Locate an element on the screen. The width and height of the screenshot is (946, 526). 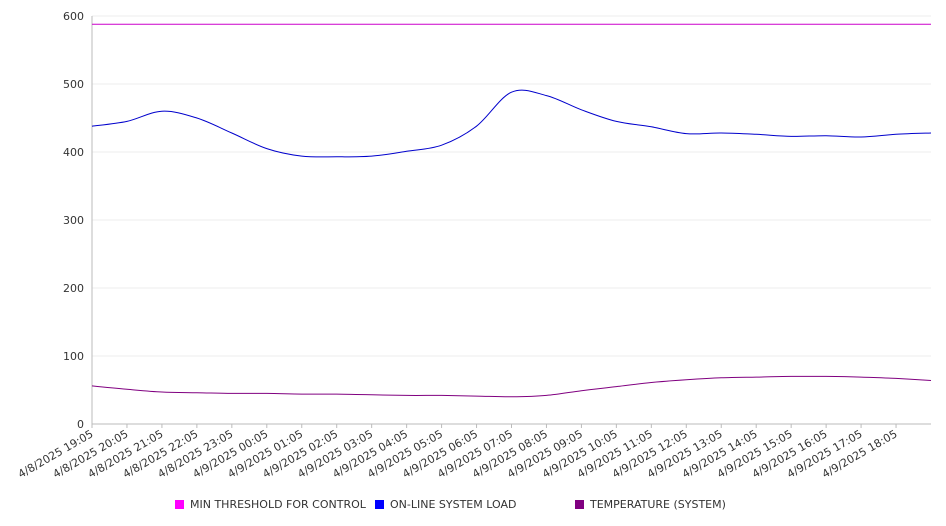
legend-label: MIN THRESHOLD FOR CONTROL is located at coordinates (278, 504).